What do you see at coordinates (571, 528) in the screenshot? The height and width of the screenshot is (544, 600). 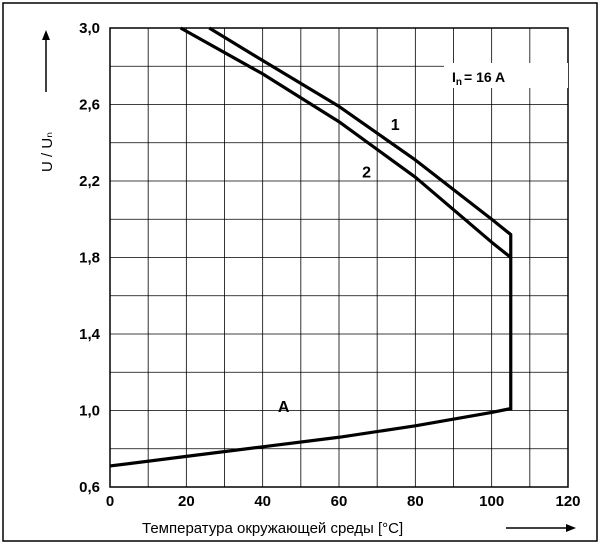 I see `x-axis-arrow-head` at bounding box center [571, 528].